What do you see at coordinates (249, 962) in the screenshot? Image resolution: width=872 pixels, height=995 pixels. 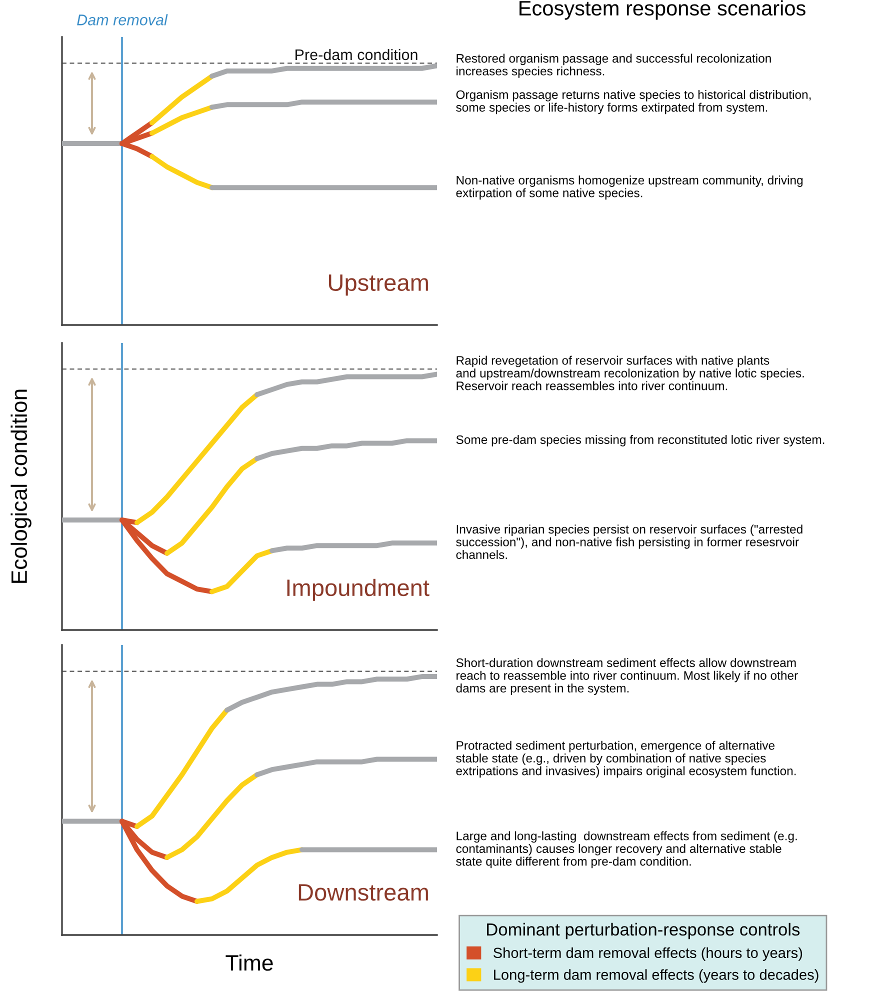 I see `x-axis-title: Time` at bounding box center [249, 962].